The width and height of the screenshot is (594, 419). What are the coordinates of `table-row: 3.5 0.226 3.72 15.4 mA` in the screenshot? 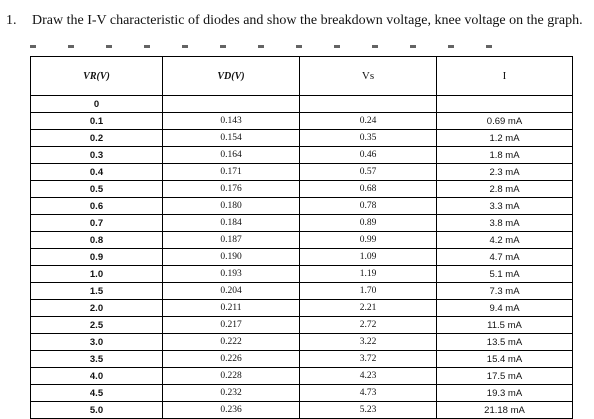 It's located at (301, 359).